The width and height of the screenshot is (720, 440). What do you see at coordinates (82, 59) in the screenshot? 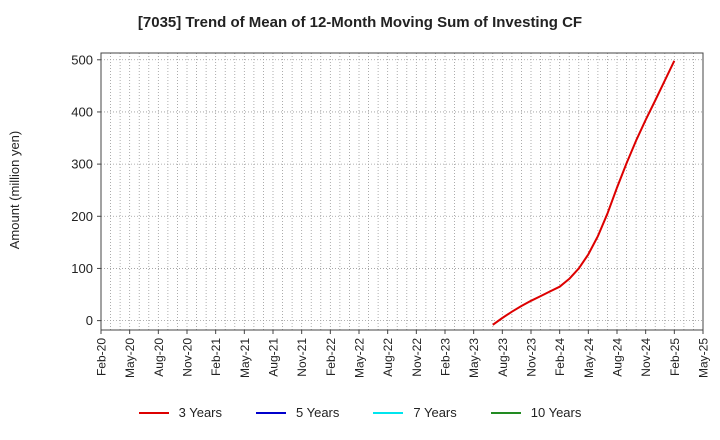
I see `y-tick-label: 500` at bounding box center [82, 59].